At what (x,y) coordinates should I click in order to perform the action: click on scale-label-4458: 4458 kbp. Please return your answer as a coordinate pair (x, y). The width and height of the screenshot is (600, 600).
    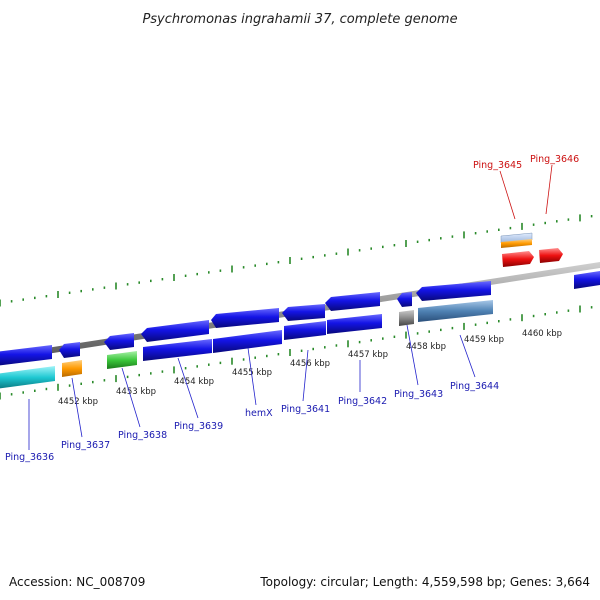
    Looking at the image, I should click on (426, 347).